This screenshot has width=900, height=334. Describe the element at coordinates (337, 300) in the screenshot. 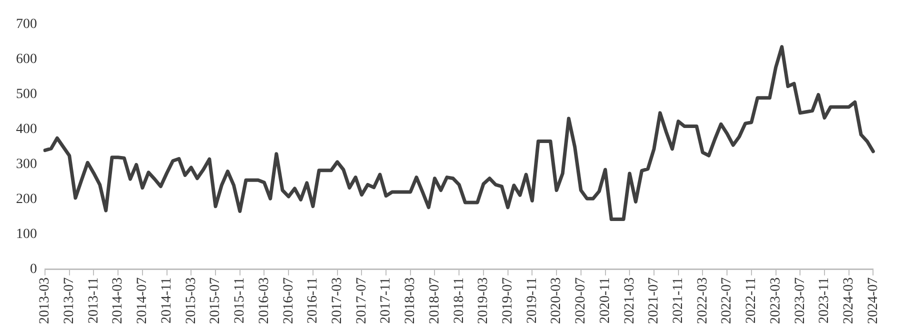

I see `x-tick-label: 2017-03` at that location.